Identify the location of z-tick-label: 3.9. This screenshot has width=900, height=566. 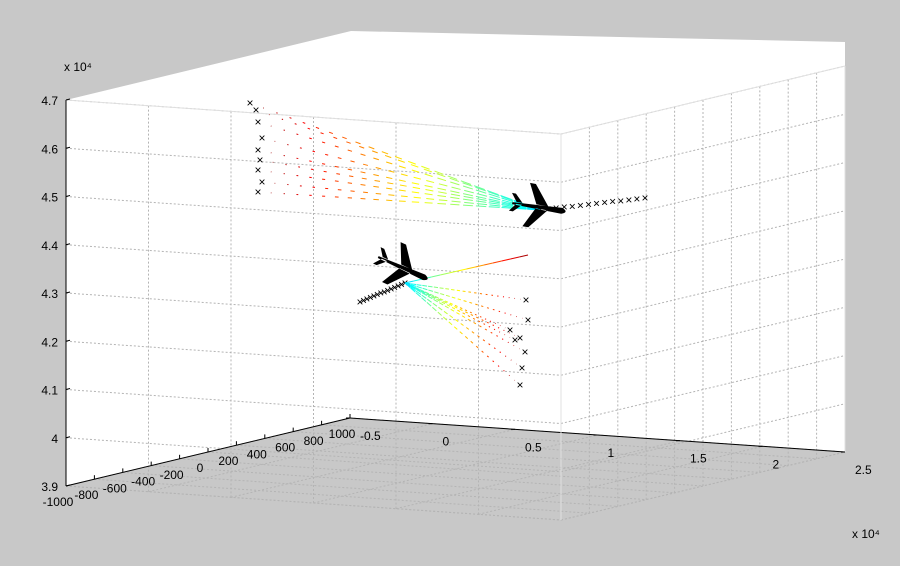
(49, 487).